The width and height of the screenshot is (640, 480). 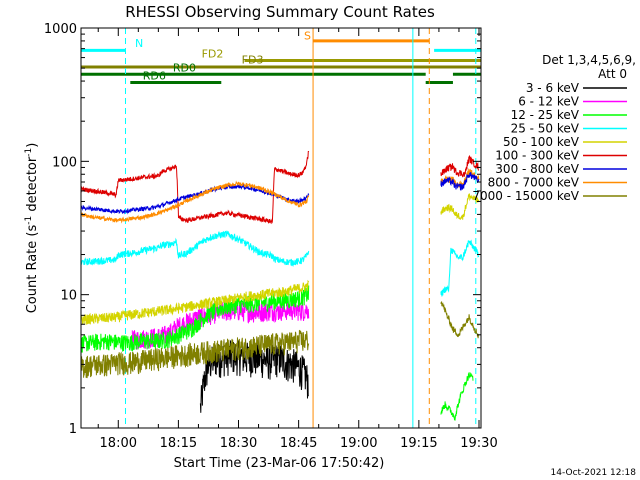 What do you see at coordinates (537, 156) in the screenshot?
I see `legend-label-100-to-300kev: 100 - 300 keV` at bounding box center [537, 156].